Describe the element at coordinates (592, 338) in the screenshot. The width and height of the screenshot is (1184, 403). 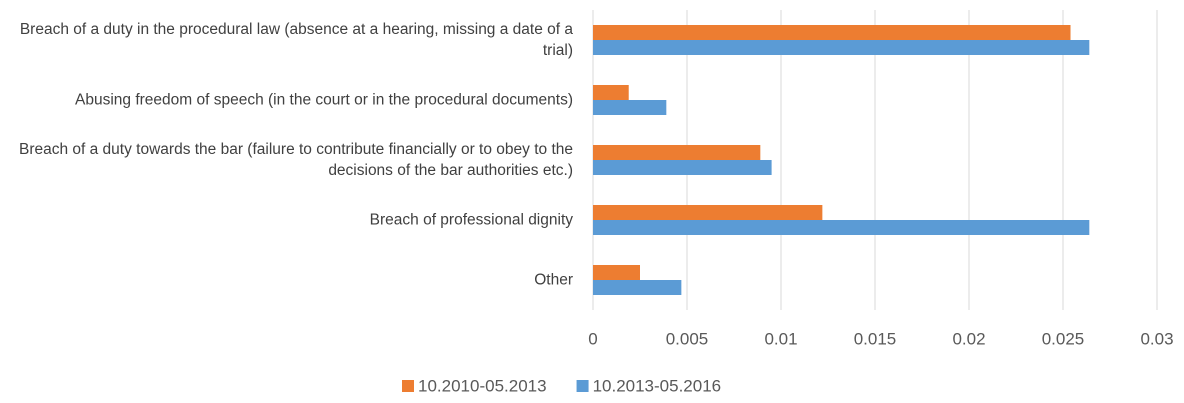
I see `x-tick-label: 0` at that location.